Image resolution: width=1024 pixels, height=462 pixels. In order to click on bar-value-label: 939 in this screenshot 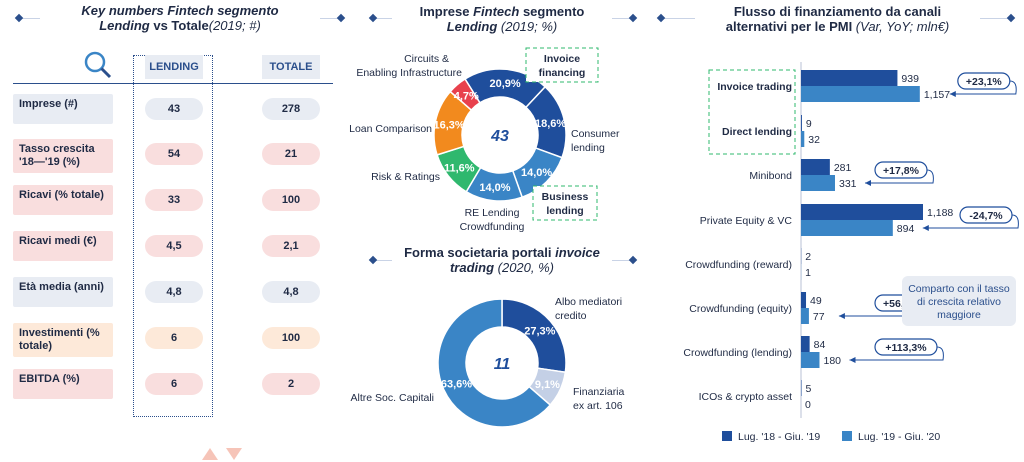, I will do `click(910, 79)`.